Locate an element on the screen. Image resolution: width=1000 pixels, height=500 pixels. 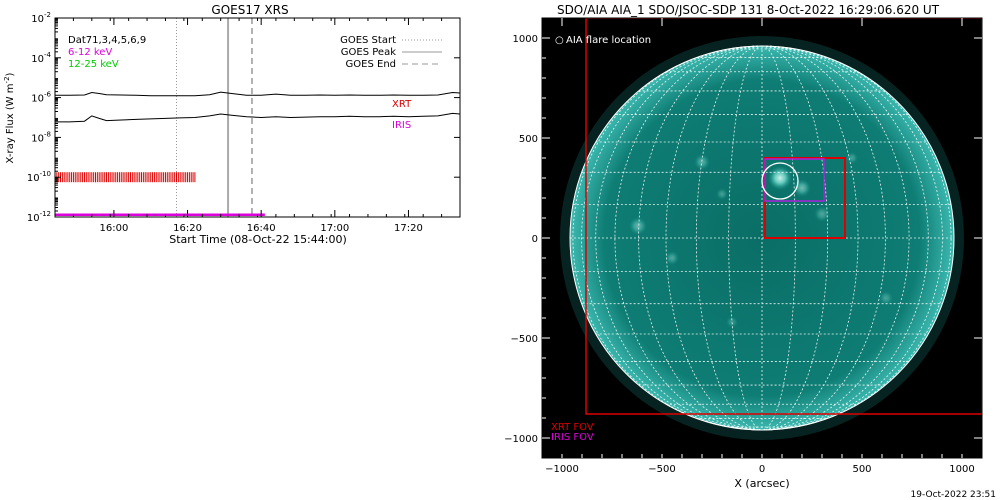
goes-instrument-labels: XRT IRIS is located at coordinates (402, 115).